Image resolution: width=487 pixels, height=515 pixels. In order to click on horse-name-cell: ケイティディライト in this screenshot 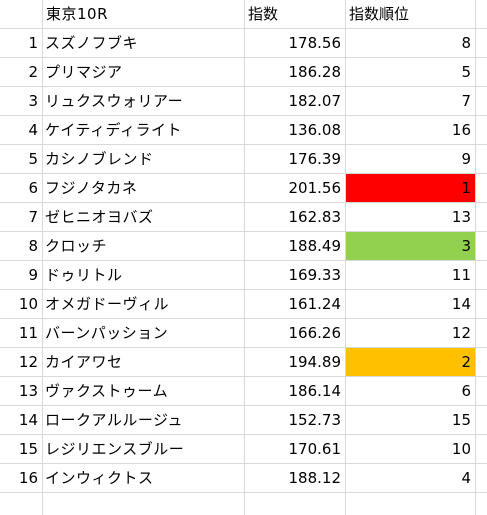, I will do `click(113, 130)`.